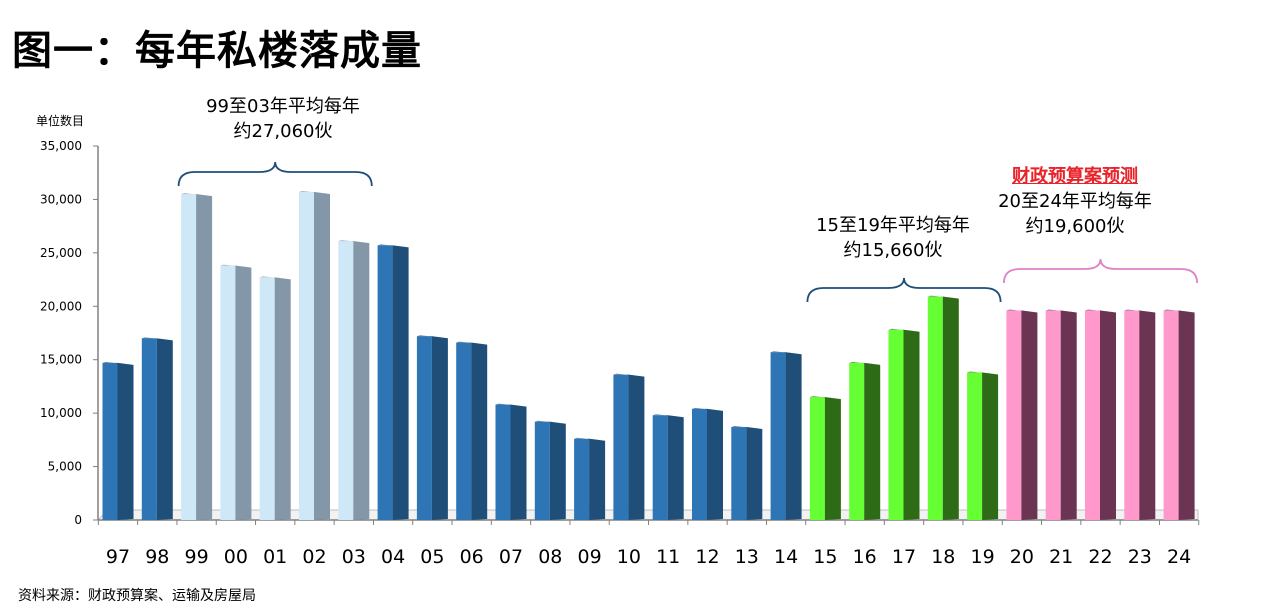  What do you see at coordinates (786, 557) in the screenshot?
I see `x-tick-label: 14` at bounding box center [786, 557].